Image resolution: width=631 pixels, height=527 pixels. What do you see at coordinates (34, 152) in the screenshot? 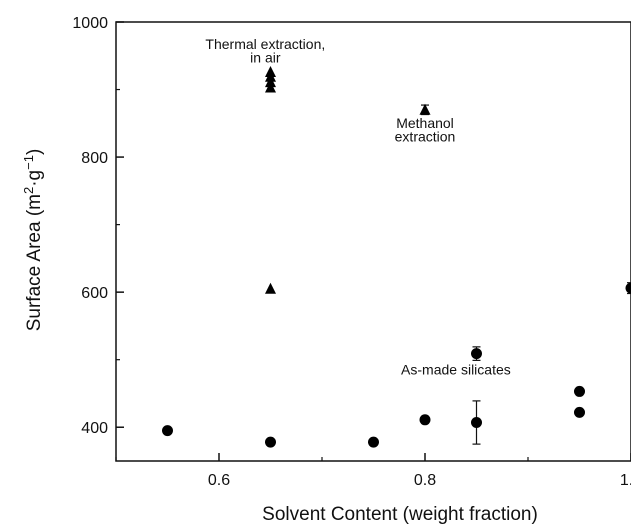
I see `y-axis-label-end: )` at bounding box center [34, 152].